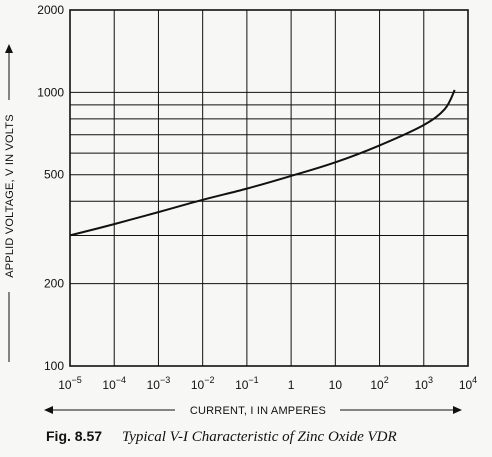  What do you see at coordinates (379, 383) in the screenshot?
I see `x-tick-label: 10²` at bounding box center [379, 383].